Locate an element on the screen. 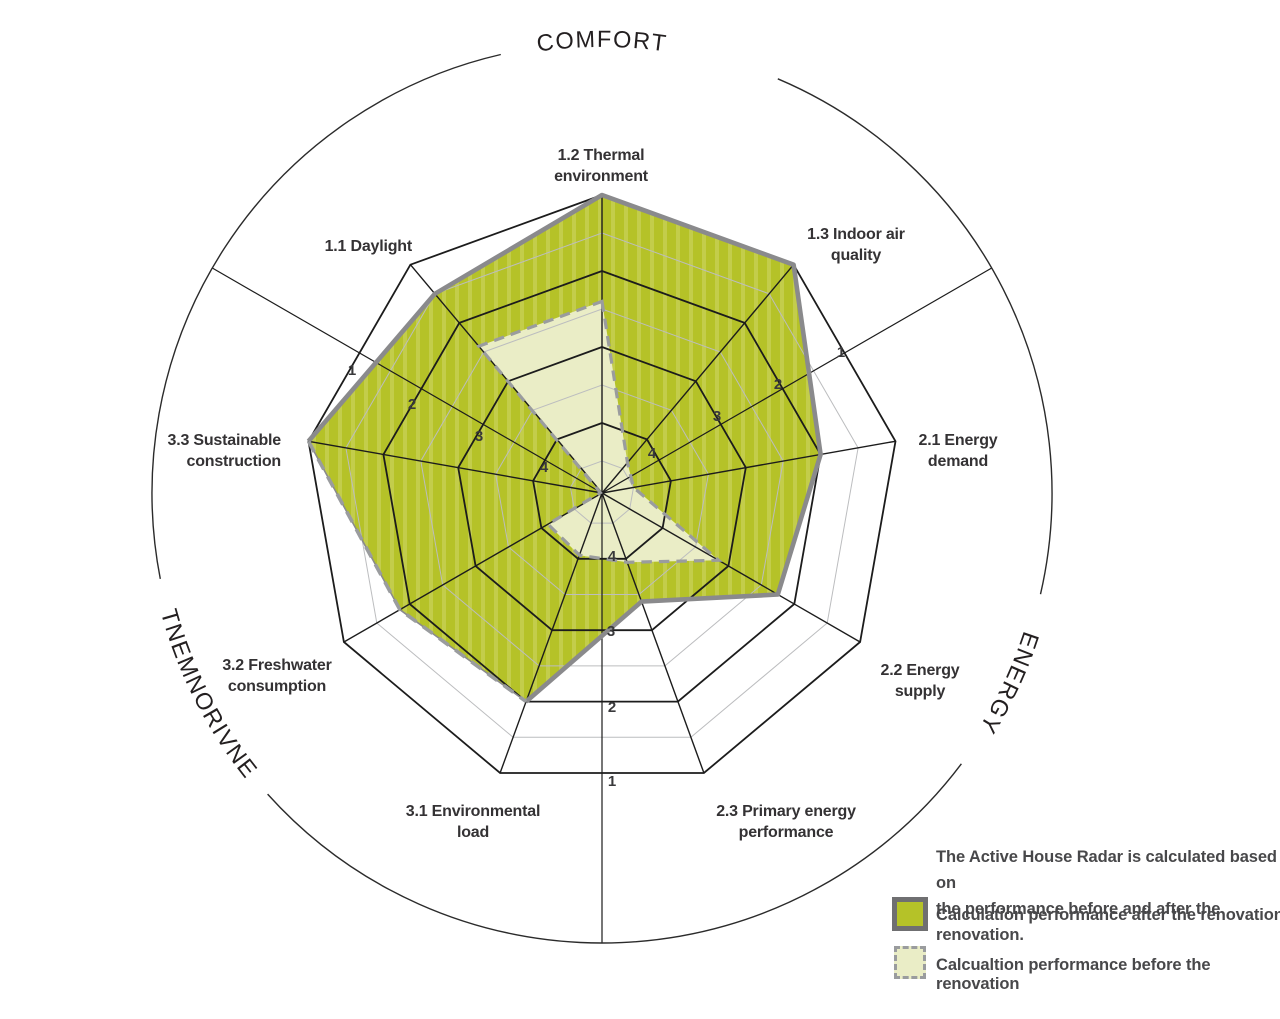 Image resolution: width=1280 pixels, height=1019 pixels. before-performance-area is located at coordinates (598, 432).